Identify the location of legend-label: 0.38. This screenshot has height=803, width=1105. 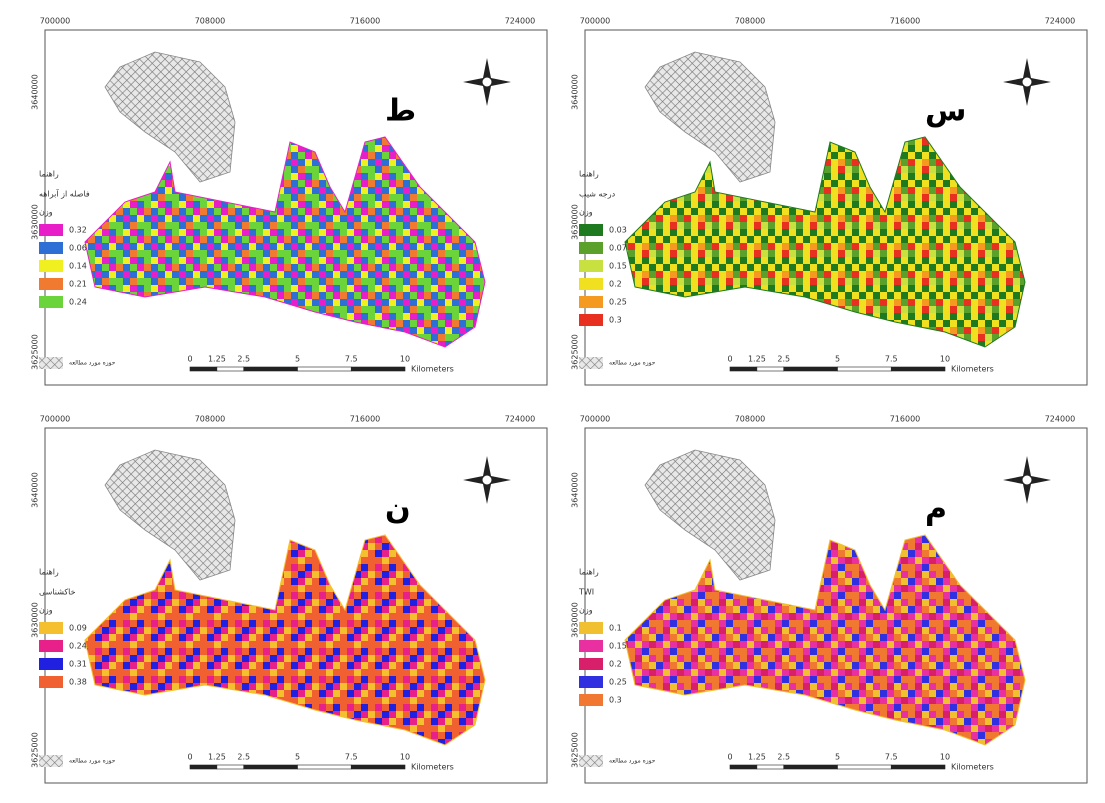
(78, 682).